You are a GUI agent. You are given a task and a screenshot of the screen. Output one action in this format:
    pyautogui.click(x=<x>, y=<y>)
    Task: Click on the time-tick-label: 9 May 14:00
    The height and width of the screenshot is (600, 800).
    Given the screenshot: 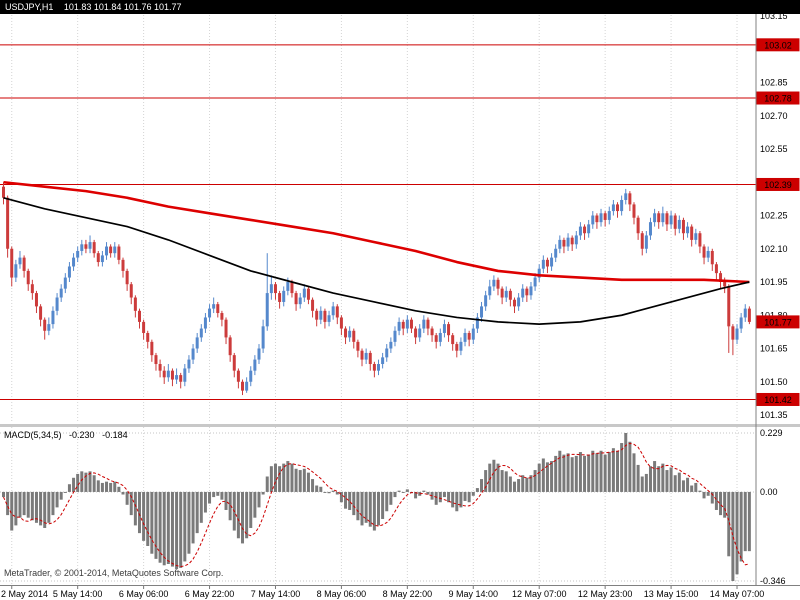 What is the action you would take?
    pyautogui.click(x=474, y=594)
    